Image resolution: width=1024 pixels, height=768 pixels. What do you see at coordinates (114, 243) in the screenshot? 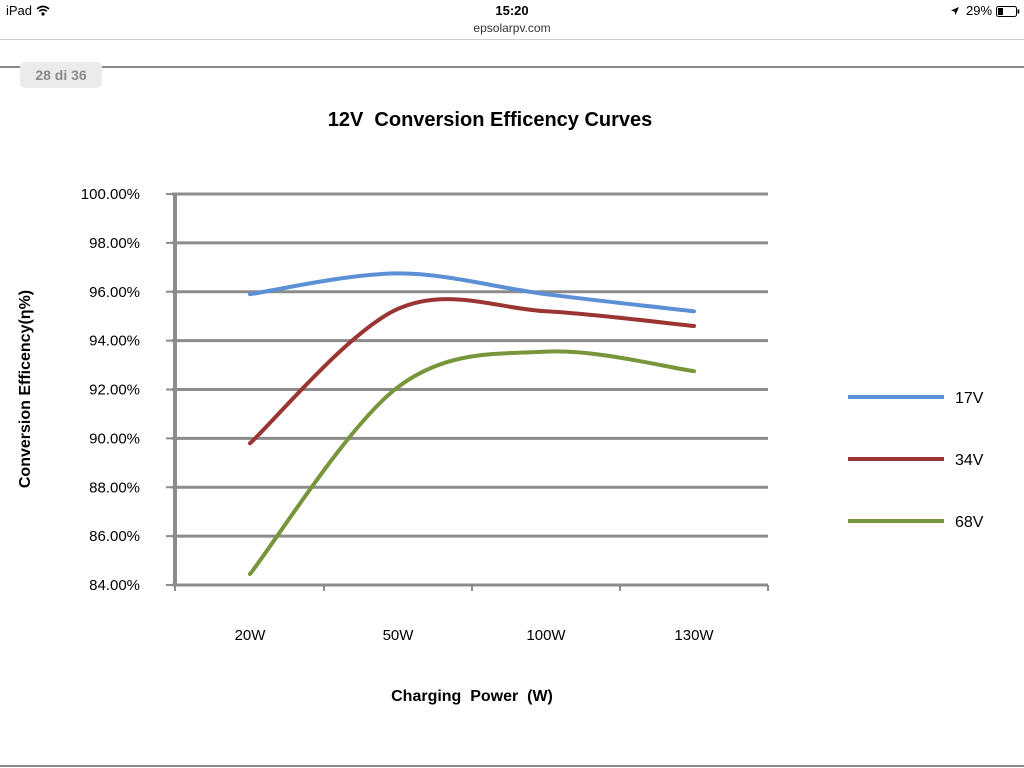
I see `y-tick-label: 98.00%` at bounding box center [114, 243].